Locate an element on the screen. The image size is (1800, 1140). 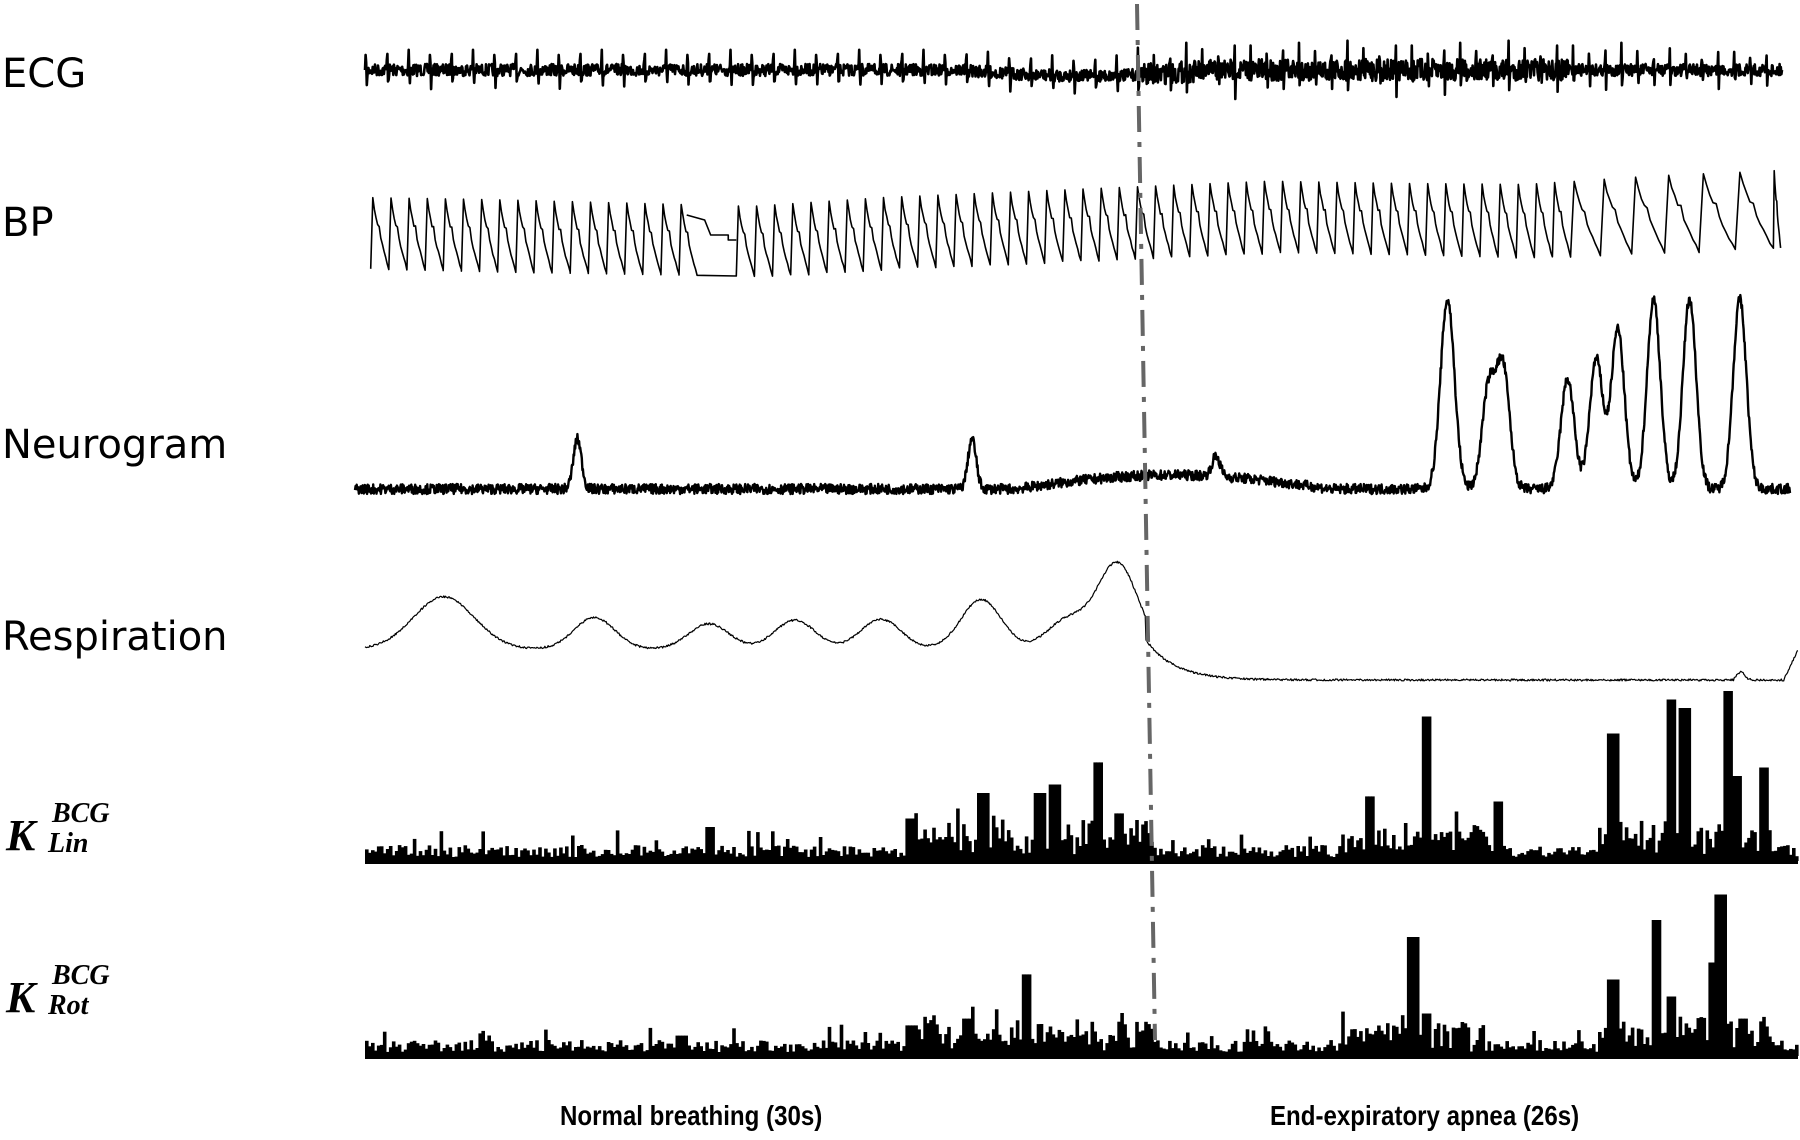
neurogram-label: Neurogram is located at coordinates (115, 445).